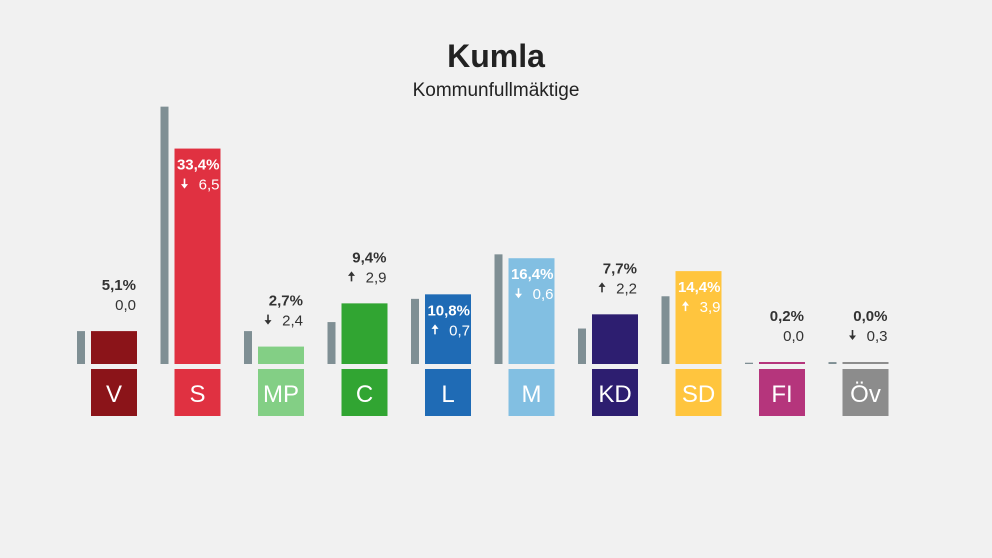  I want to click on previous-bar-l, so click(415, 331).